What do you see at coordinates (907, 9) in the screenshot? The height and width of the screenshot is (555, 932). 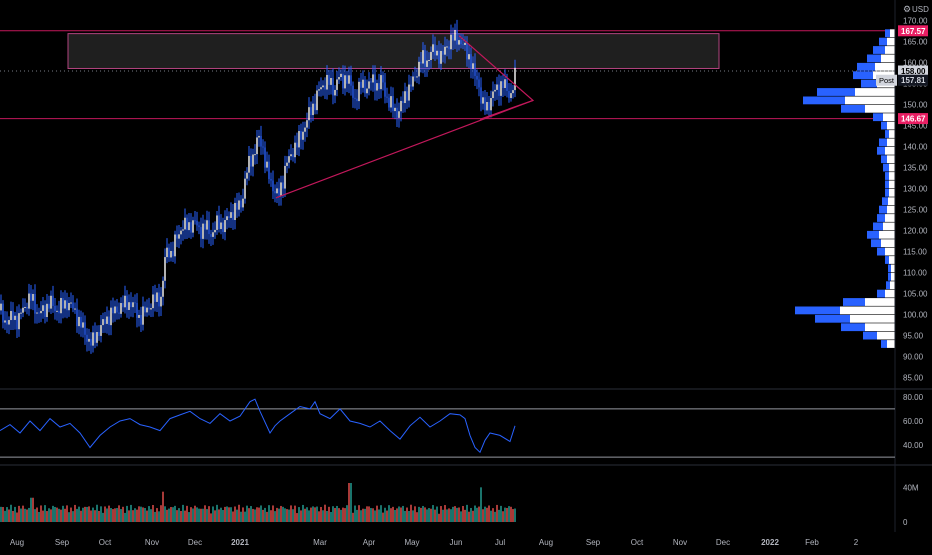 I see `gear-icon: ⚙` at bounding box center [907, 9].